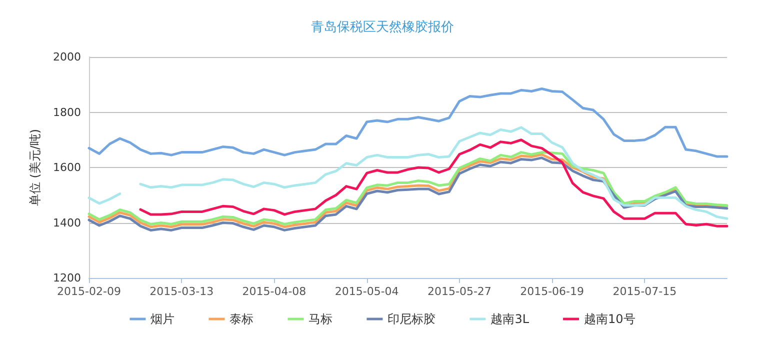 The image size is (765, 342). Describe the element at coordinates (67, 167) in the screenshot. I see `y-tick-label: 1600` at that location.